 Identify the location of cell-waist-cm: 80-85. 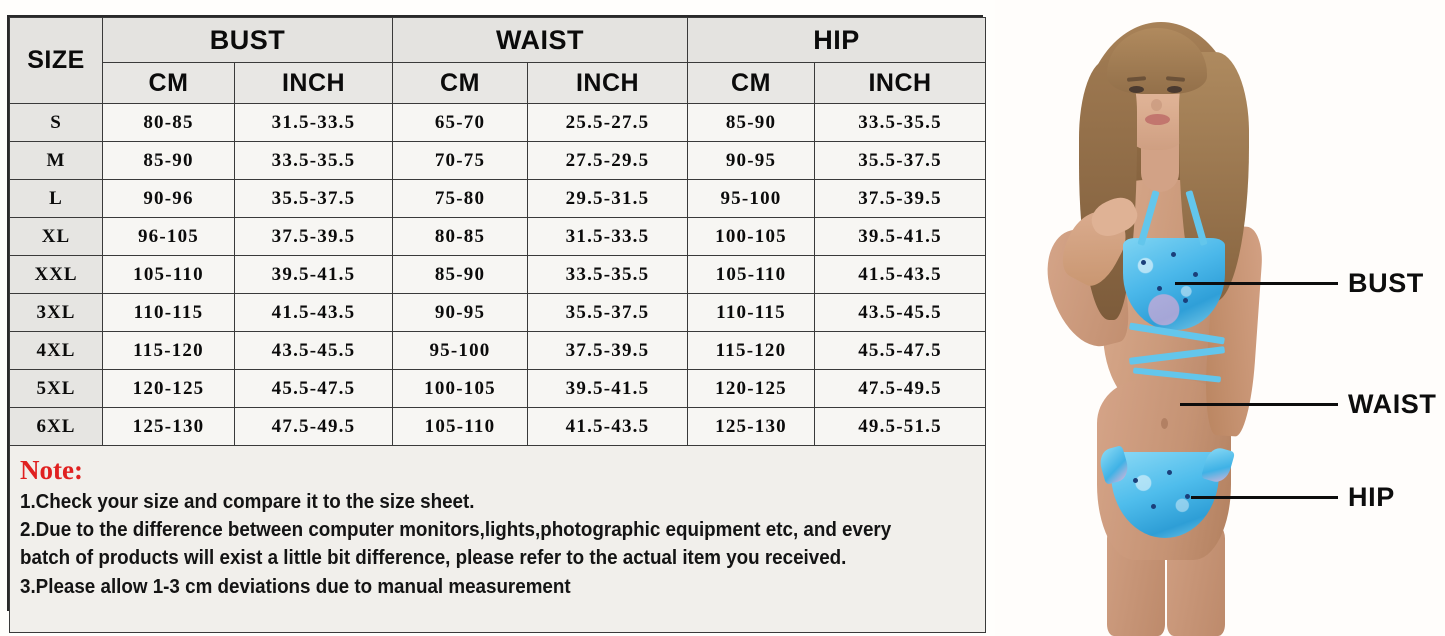
(460, 236).